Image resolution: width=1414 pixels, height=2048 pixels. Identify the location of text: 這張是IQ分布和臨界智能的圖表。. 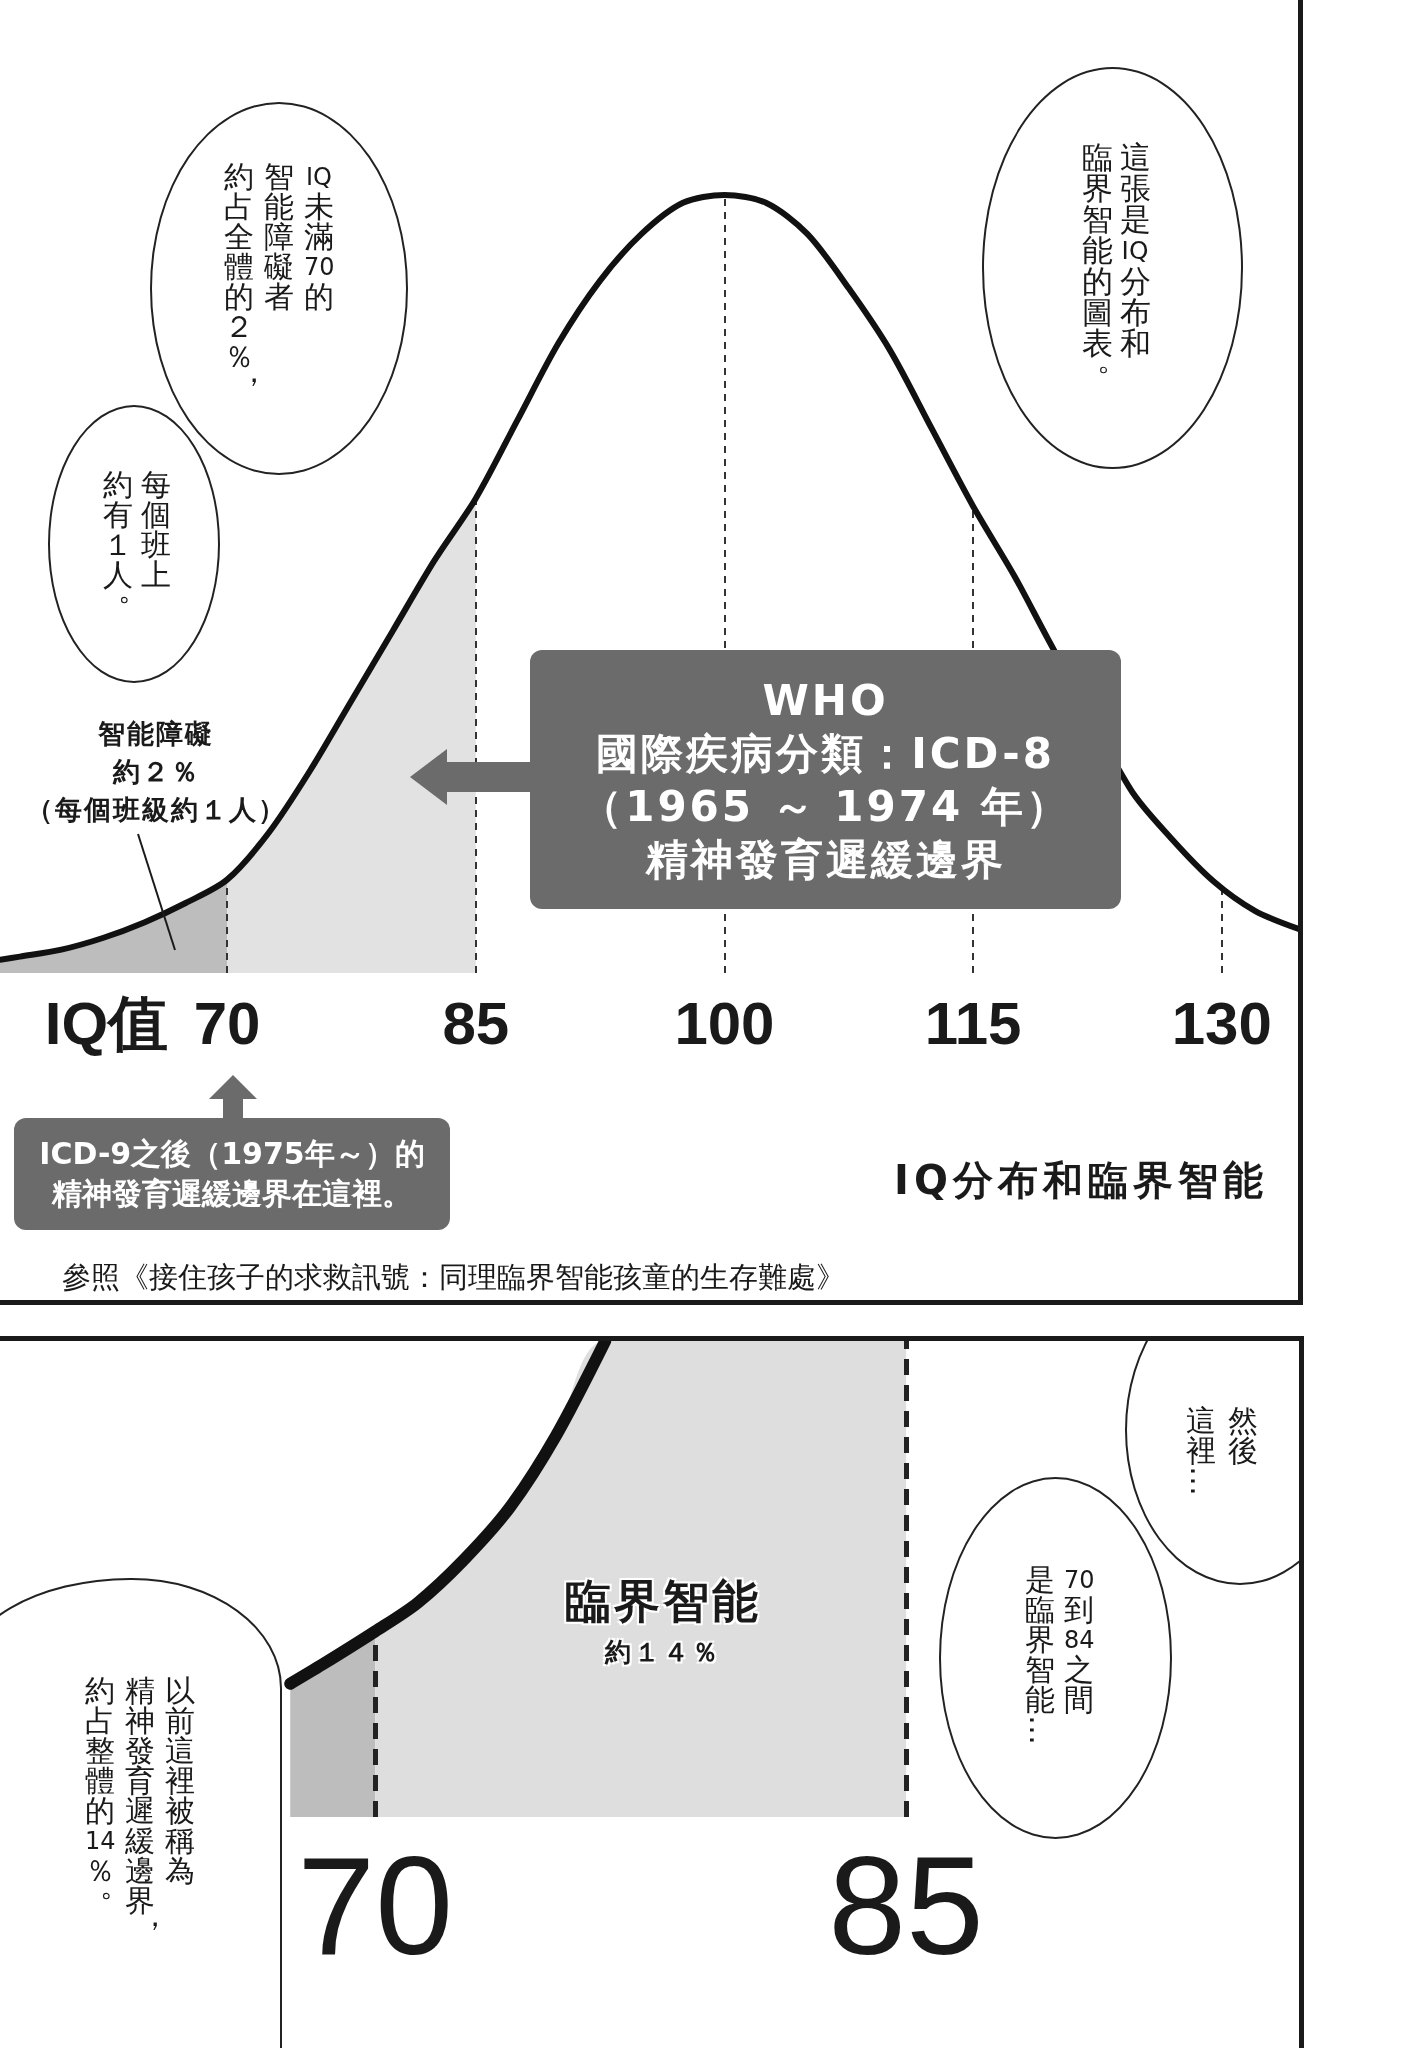
(1116, 258).